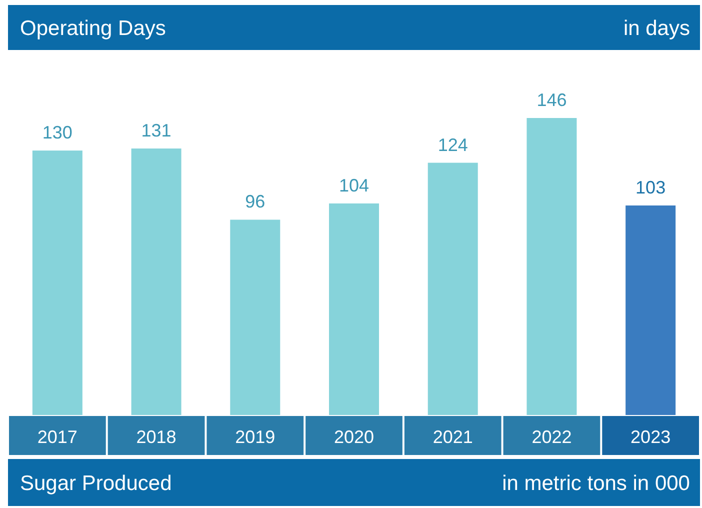  Describe the element at coordinates (255, 437) in the screenshot. I see `x-tick-label: 2019` at that location.